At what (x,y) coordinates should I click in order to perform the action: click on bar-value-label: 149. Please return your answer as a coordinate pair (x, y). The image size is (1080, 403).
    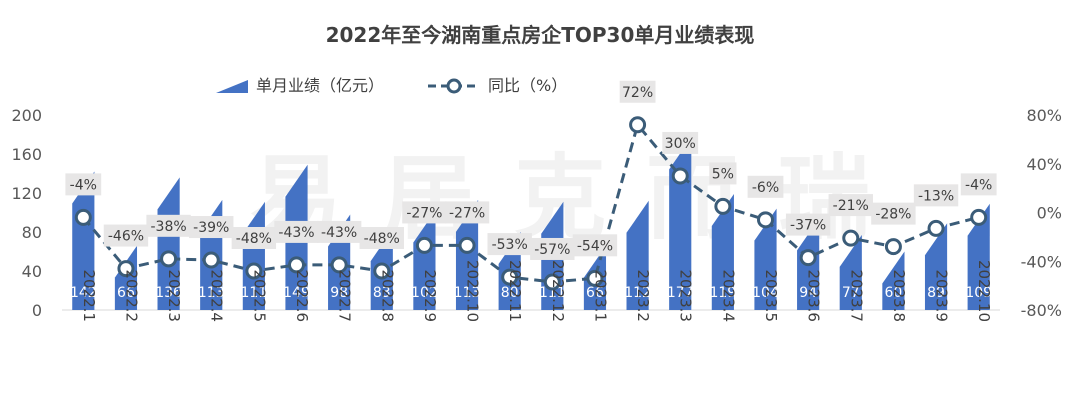
    Looking at the image, I should click on (296, 293).